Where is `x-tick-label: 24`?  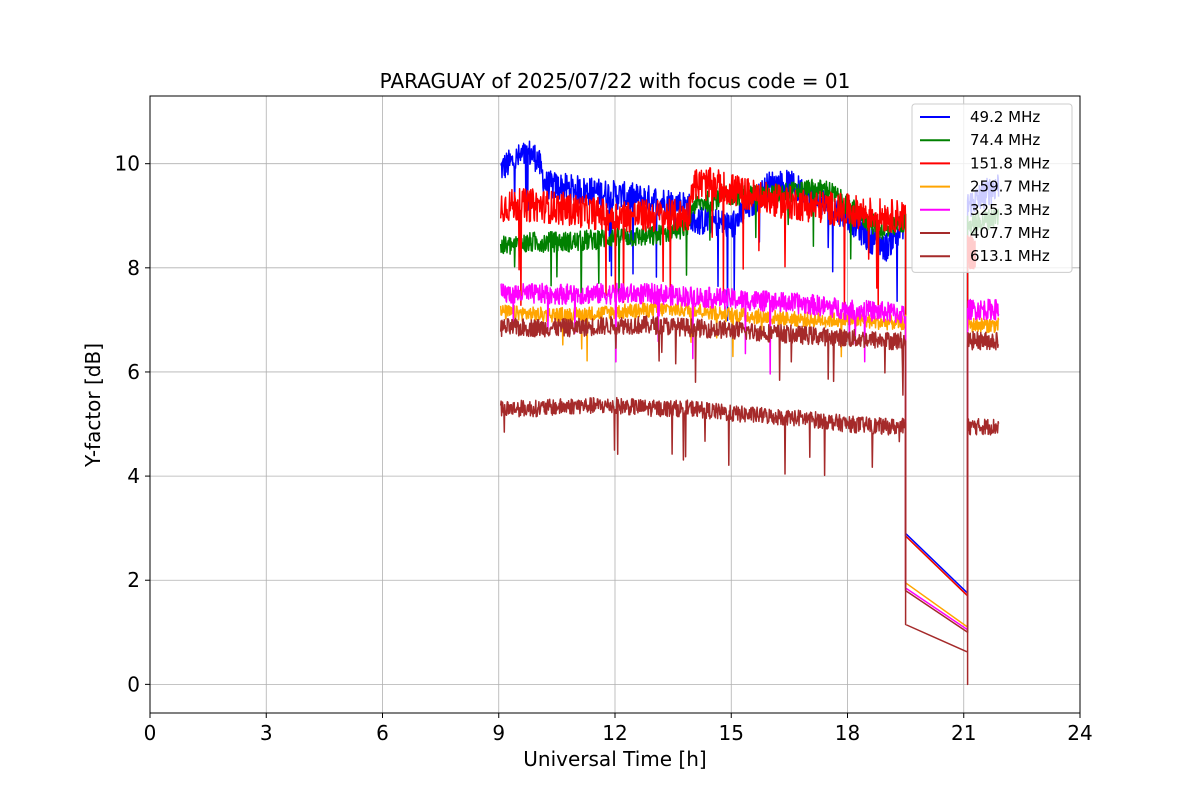
x-tick-label: 24 is located at coordinates (1079, 733).